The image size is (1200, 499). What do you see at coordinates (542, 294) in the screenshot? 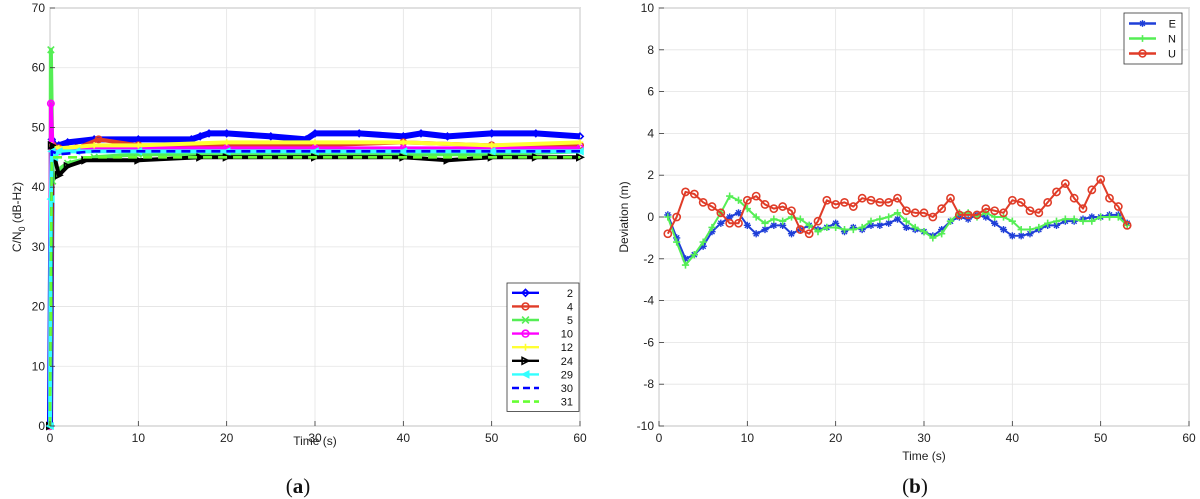
I see `legend-item-2: 2` at bounding box center [542, 294].